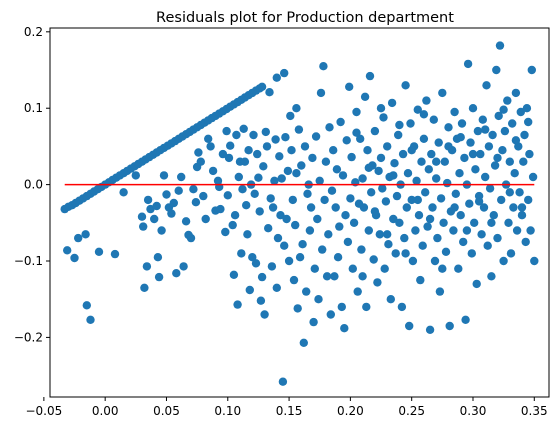 The image size is (559, 433). Describe the element at coordinates (305, 18) in the screenshot. I see `chart-title: Residuals plot for Production department` at that location.